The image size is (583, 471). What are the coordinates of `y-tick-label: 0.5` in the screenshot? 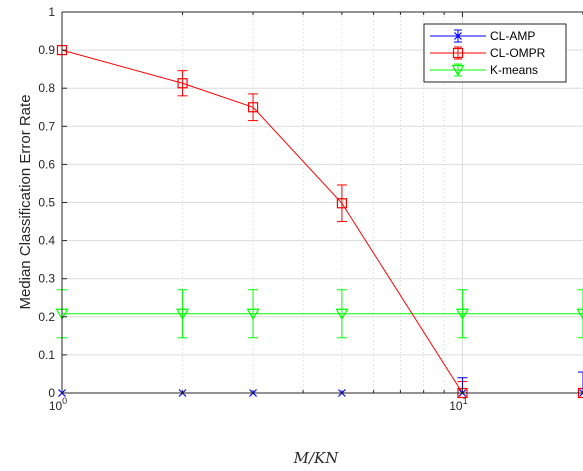 It's located at (46, 203).